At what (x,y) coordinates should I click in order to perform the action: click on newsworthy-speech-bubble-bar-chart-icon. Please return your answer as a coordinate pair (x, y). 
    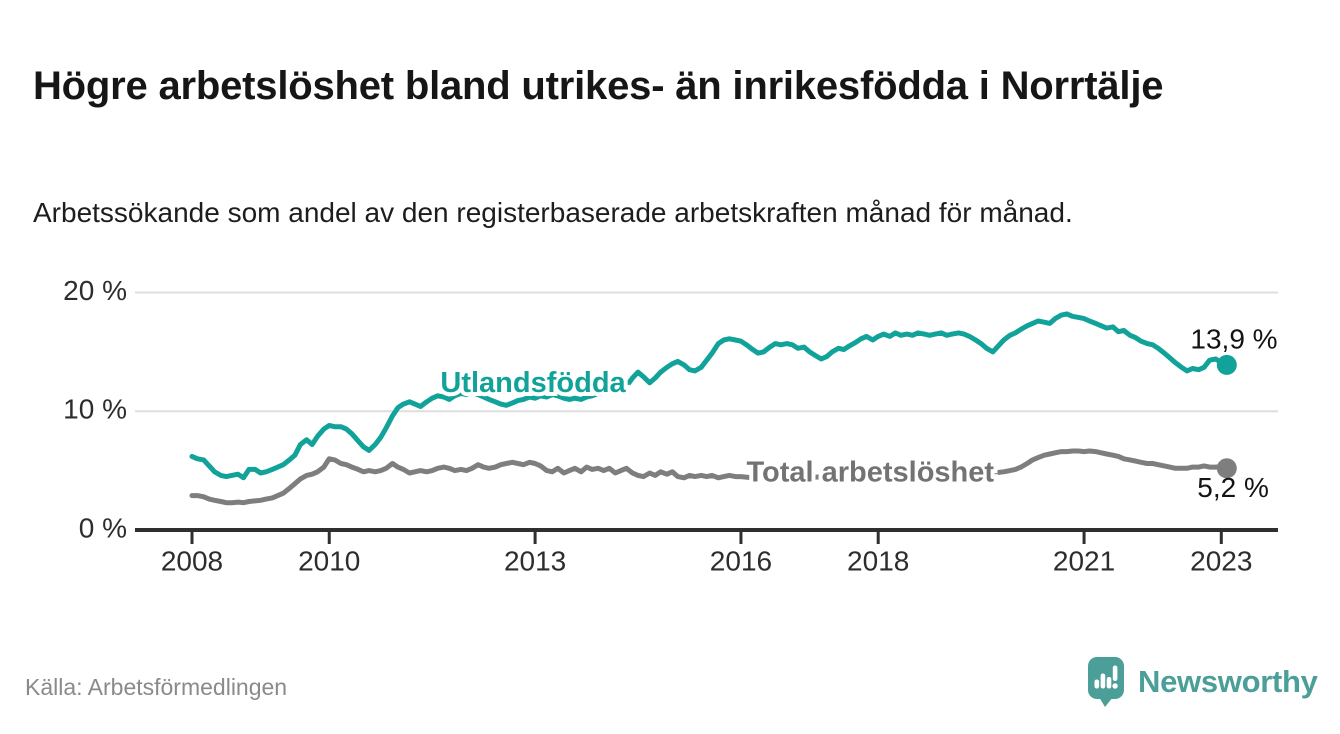
    Looking at the image, I should click on (1106, 682).